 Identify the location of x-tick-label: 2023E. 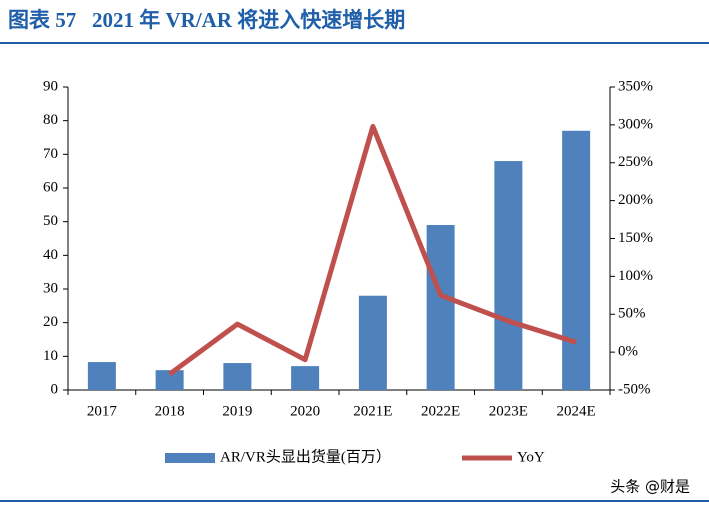
(508, 411).